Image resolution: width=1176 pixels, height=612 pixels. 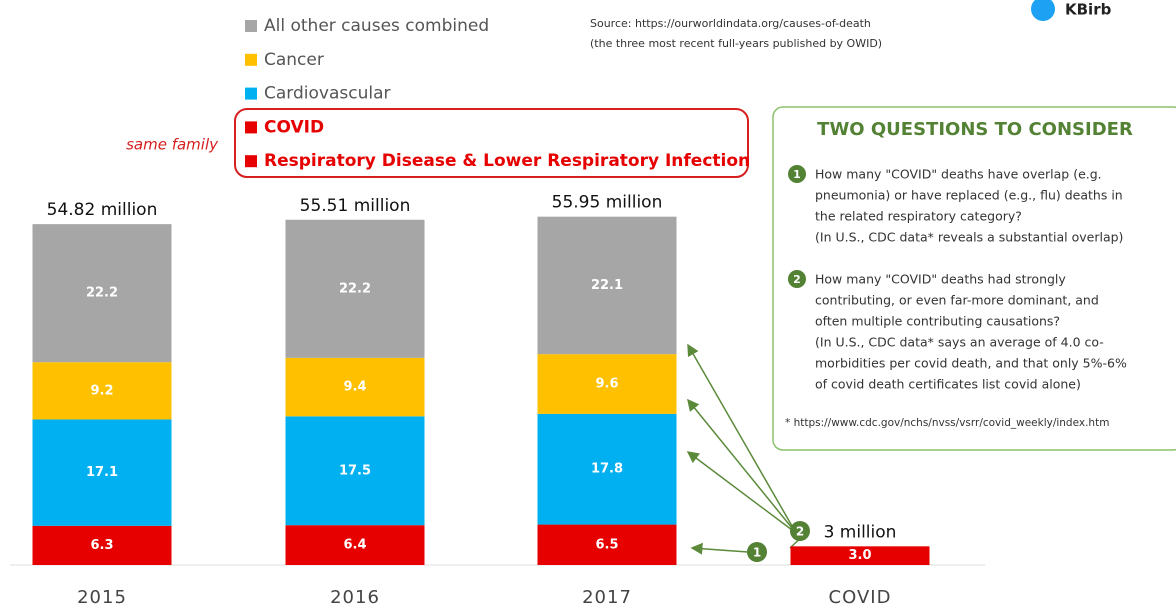 I want to click on arrow-badges: 1 2, so click(x=778, y=541).